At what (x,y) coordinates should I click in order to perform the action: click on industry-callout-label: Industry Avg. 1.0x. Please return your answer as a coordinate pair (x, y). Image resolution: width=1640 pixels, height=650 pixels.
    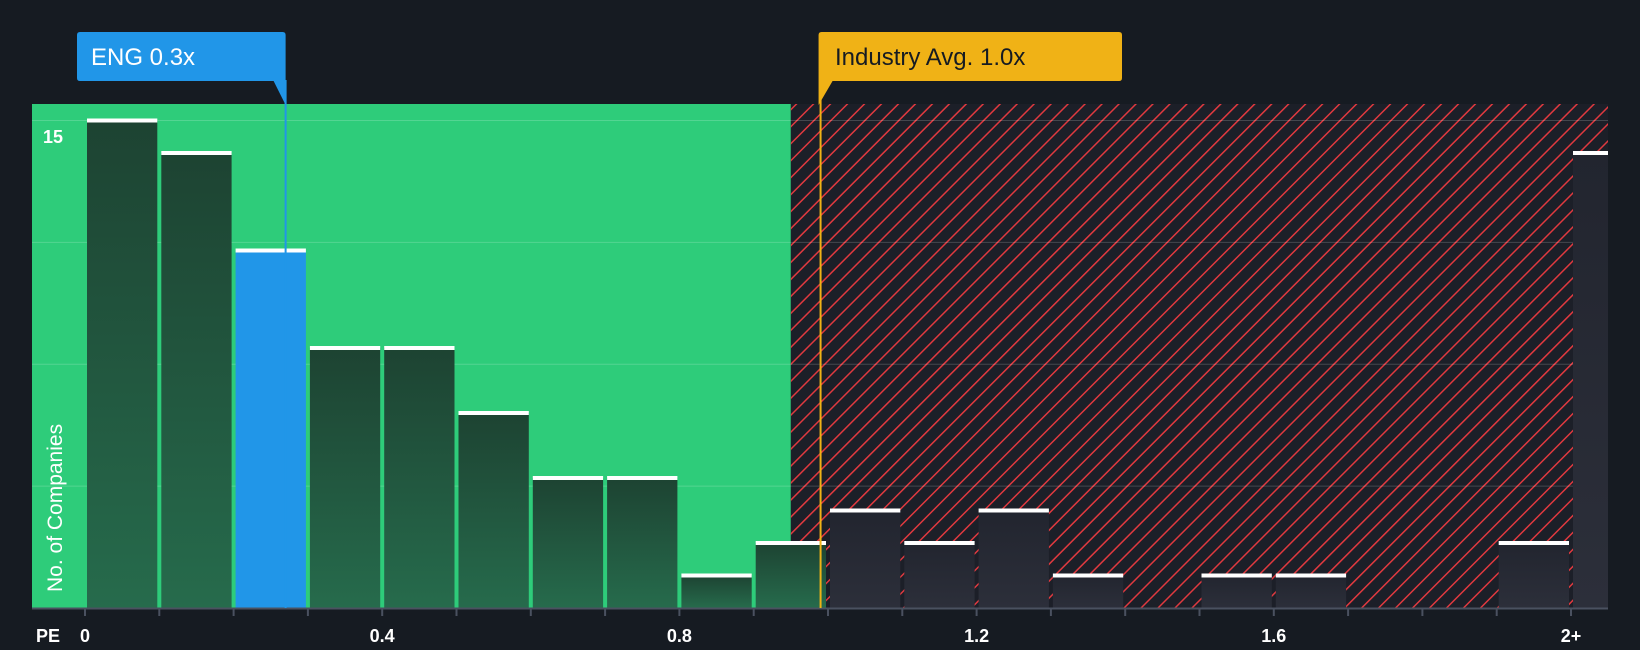
    Looking at the image, I should click on (930, 57).